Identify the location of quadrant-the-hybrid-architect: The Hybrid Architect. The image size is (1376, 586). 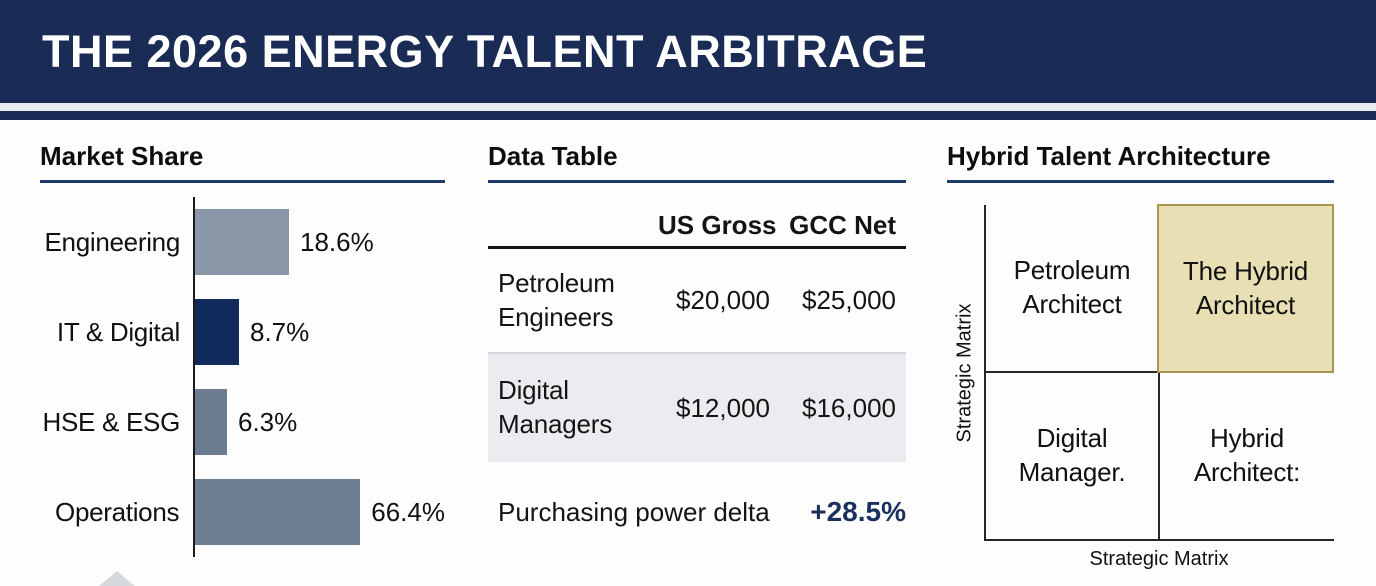
(1245, 288).